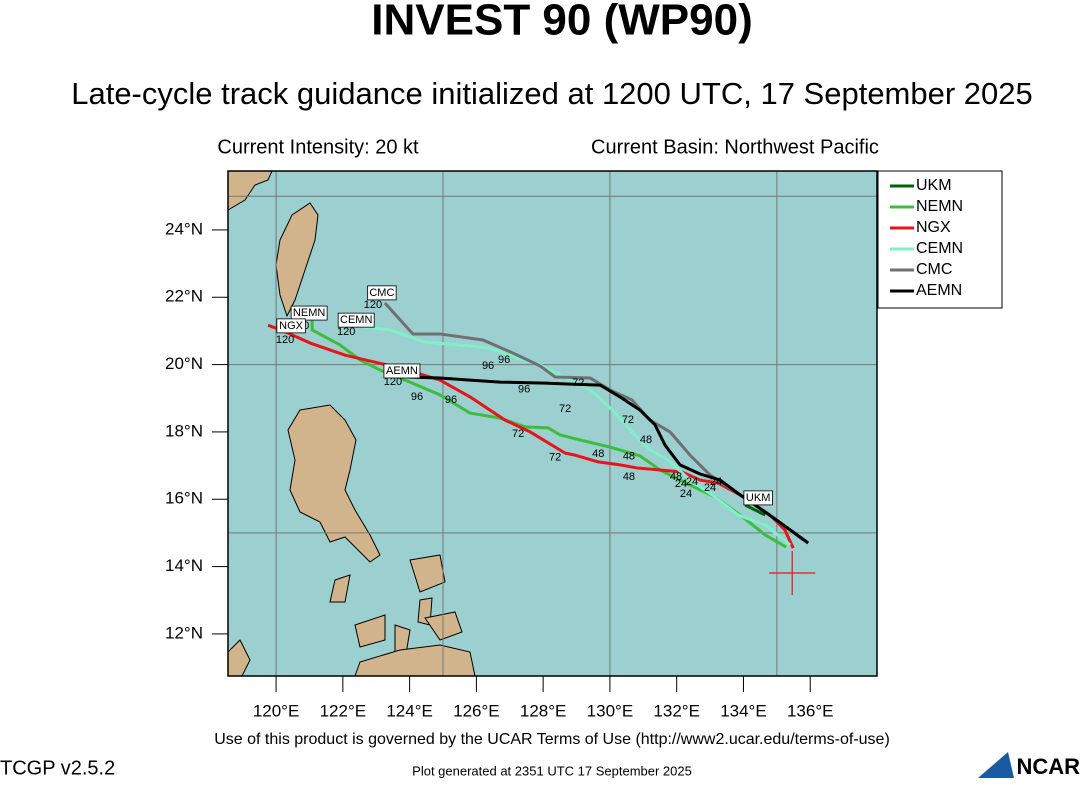  I want to click on x-tick-label: 134°E, so click(743, 710).